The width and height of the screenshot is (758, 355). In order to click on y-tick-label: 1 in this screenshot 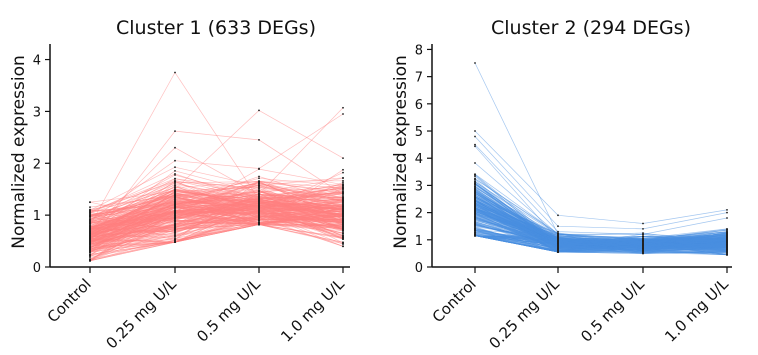, I will do `click(419, 241)`.